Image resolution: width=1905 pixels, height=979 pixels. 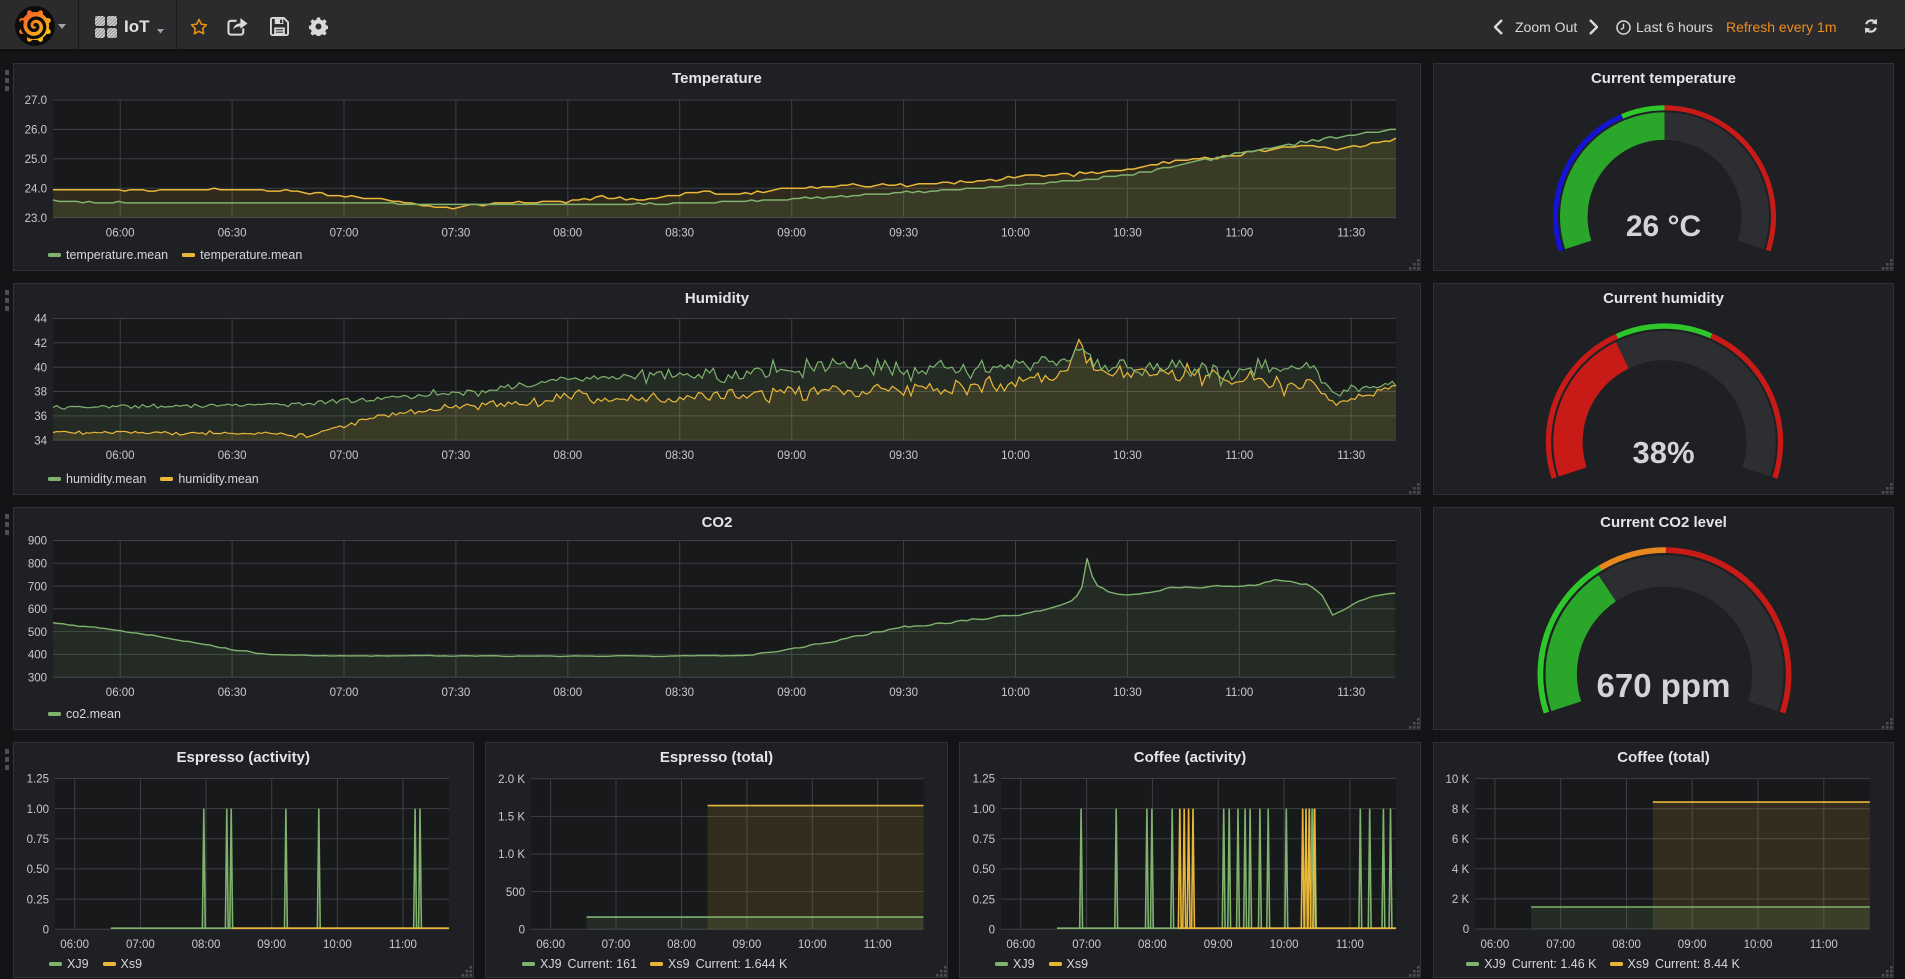 What do you see at coordinates (40, 393) in the screenshot?
I see `svg-text: 38` at bounding box center [40, 393].